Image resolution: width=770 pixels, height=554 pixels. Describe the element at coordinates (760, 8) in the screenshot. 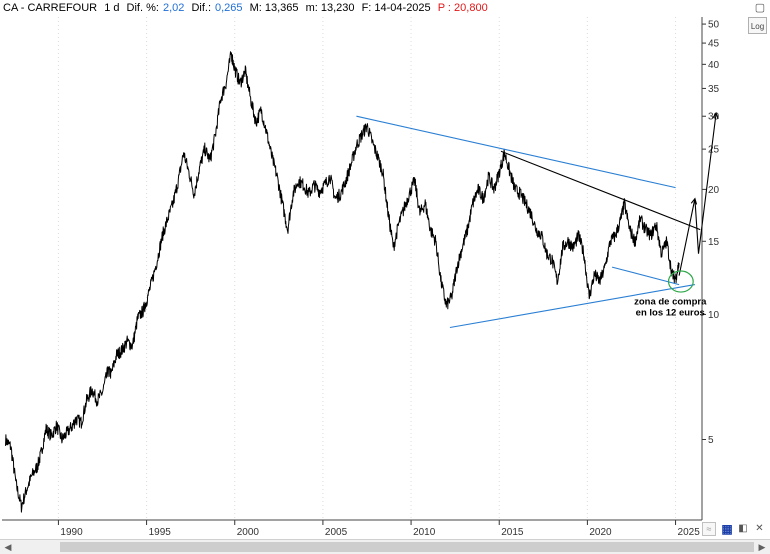

I see `corner-menu-icon: ▢` at that location.